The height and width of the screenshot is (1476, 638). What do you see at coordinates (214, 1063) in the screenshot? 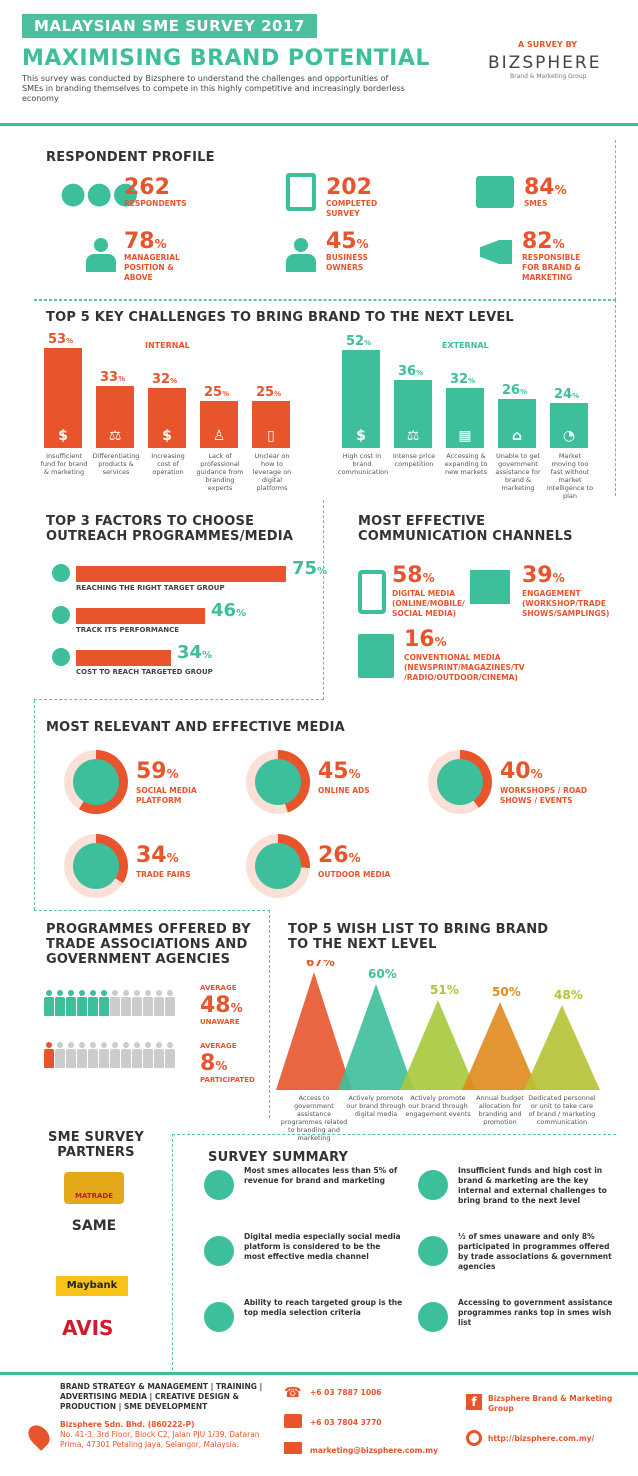
I see `participated-value: 8%` at bounding box center [214, 1063].